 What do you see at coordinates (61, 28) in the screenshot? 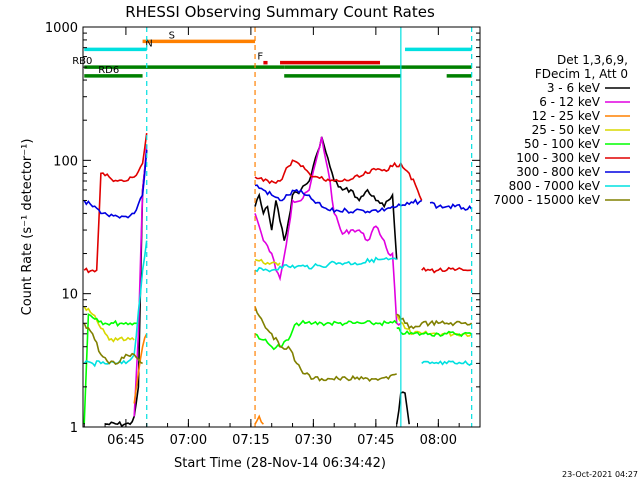
I see `y-tick-label-3: 1000` at bounding box center [61, 28].